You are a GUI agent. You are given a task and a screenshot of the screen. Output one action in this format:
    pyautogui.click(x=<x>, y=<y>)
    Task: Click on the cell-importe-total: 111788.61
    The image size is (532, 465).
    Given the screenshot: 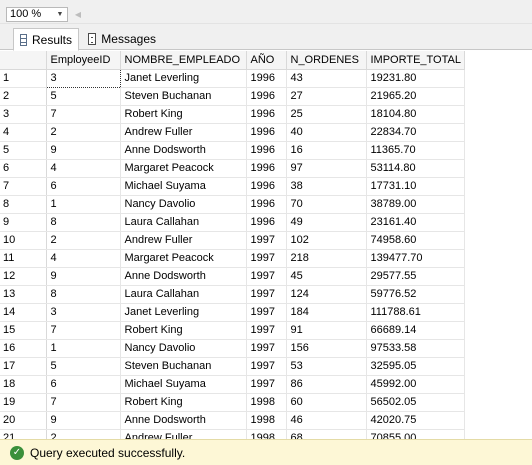 What is the action you would take?
    pyautogui.click(x=415, y=312)
    